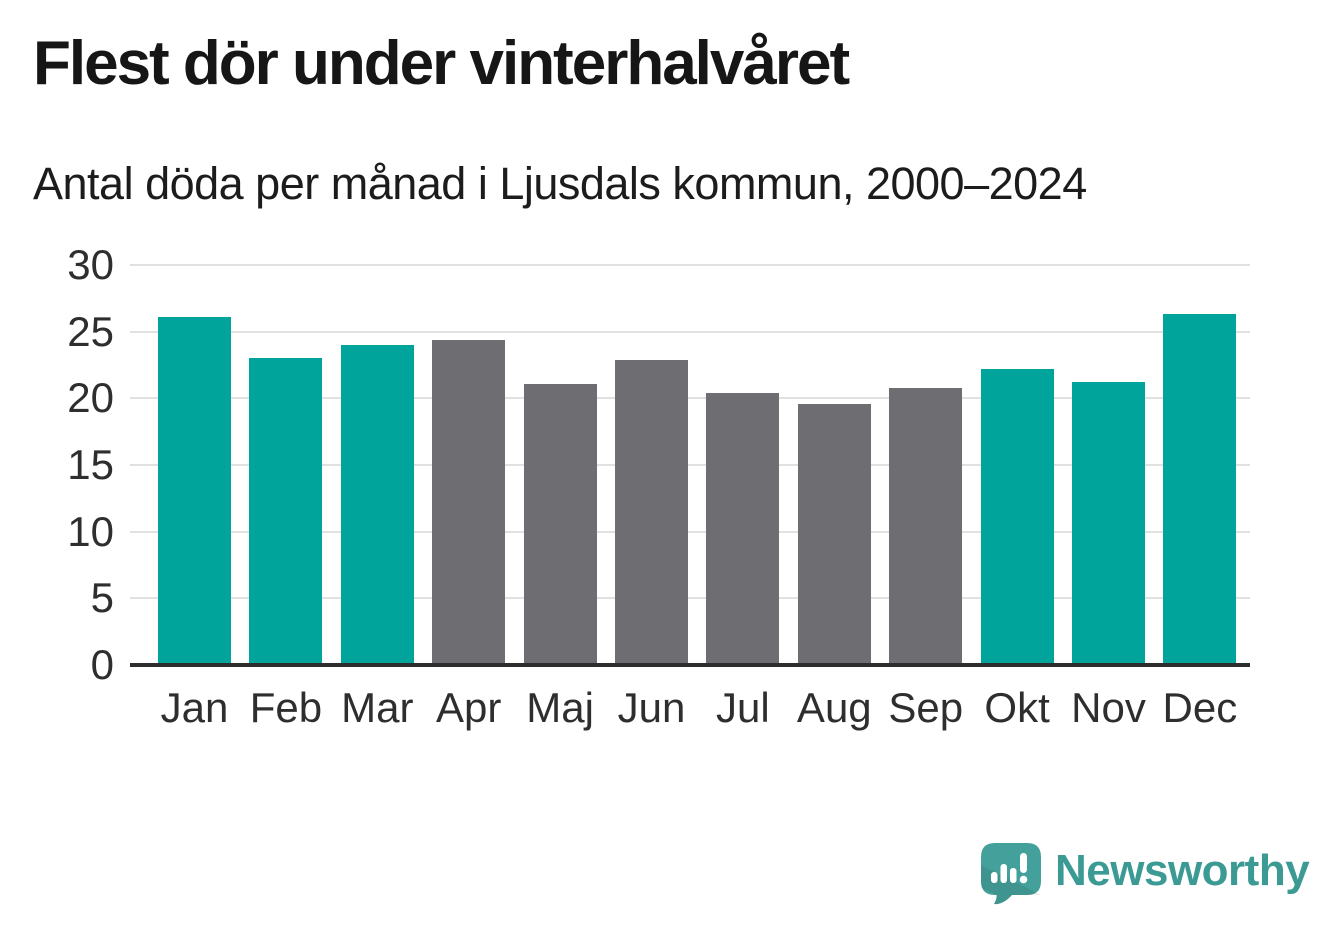 This screenshot has width=1322, height=939. Describe the element at coordinates (743, 707) in the screenshot. I see `x-tick-label-jul: Jul` at that location.